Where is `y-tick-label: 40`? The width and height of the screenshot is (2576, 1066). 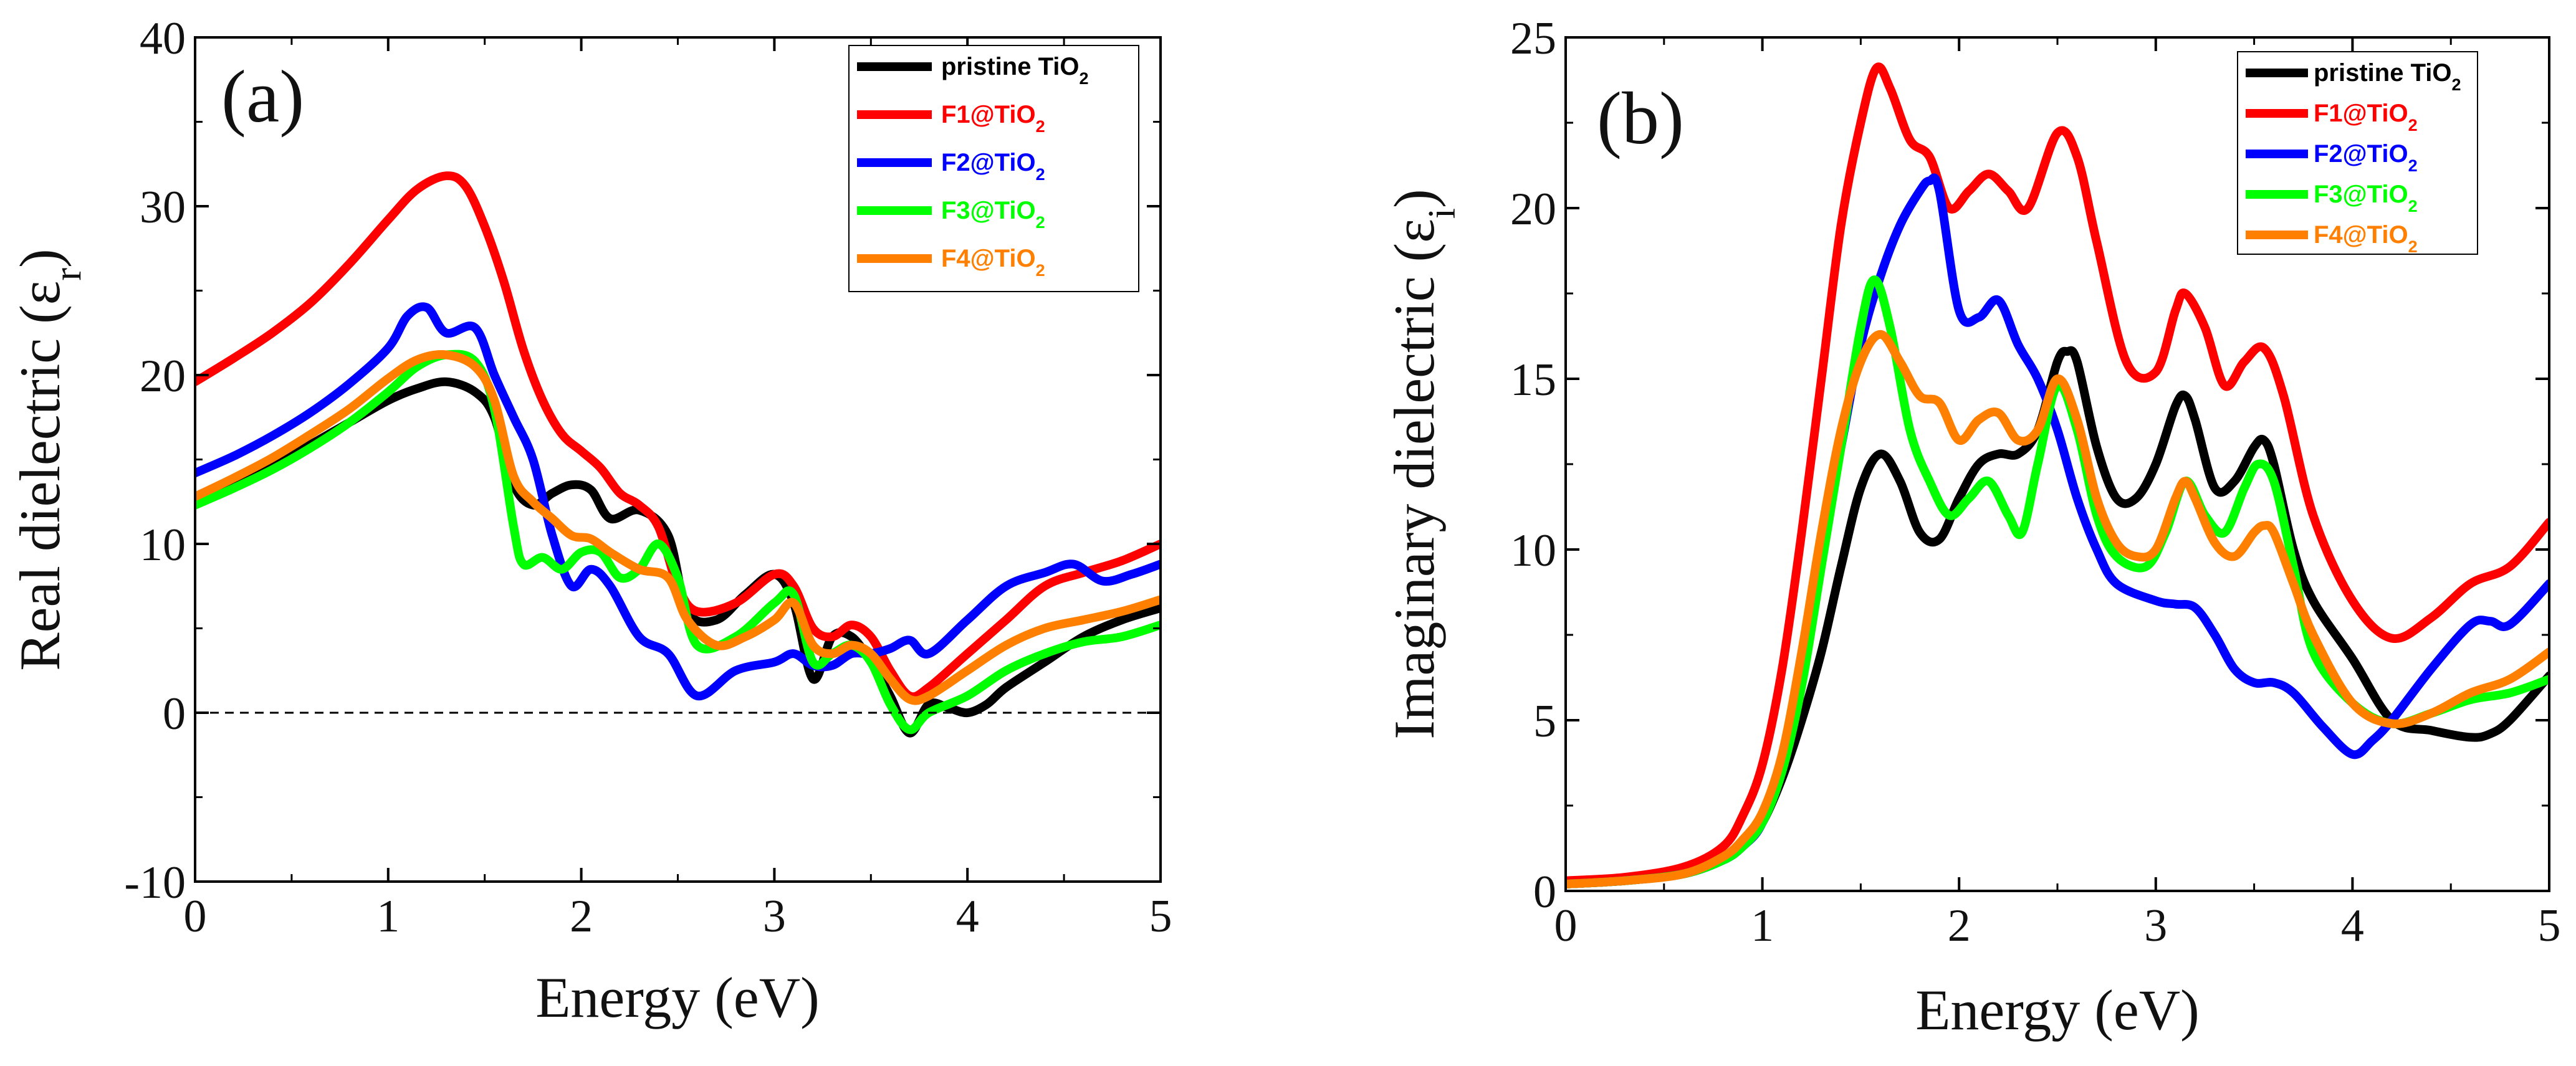
y-tick-label: 40 is located at coordinates (163, 38).